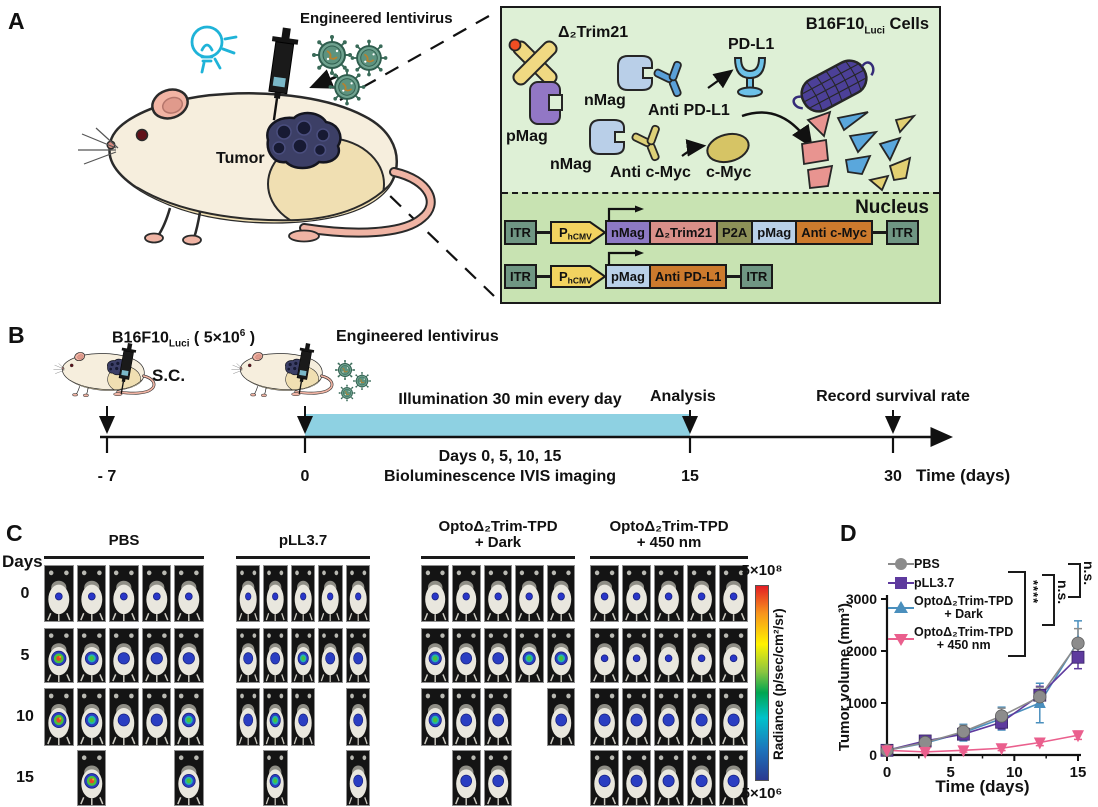  I want to click on legend-item: OptoΔ₂Trim-TPD + Dark, so click(950, 608).